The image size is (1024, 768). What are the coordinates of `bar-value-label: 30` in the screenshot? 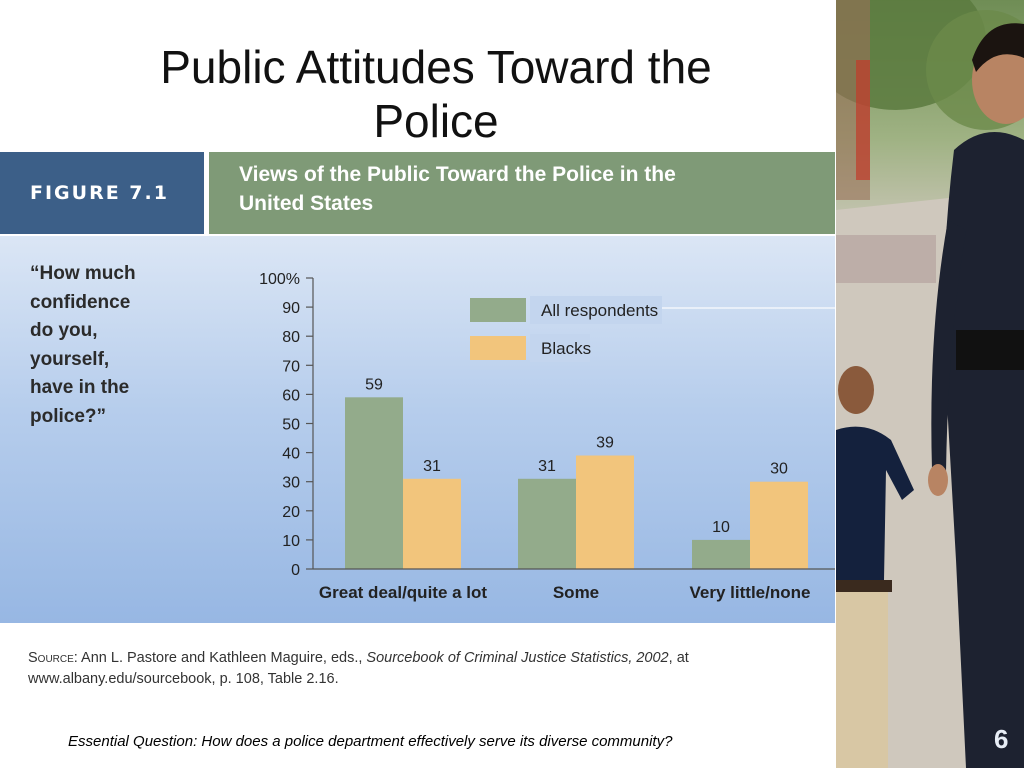 It's located at (779, 469).